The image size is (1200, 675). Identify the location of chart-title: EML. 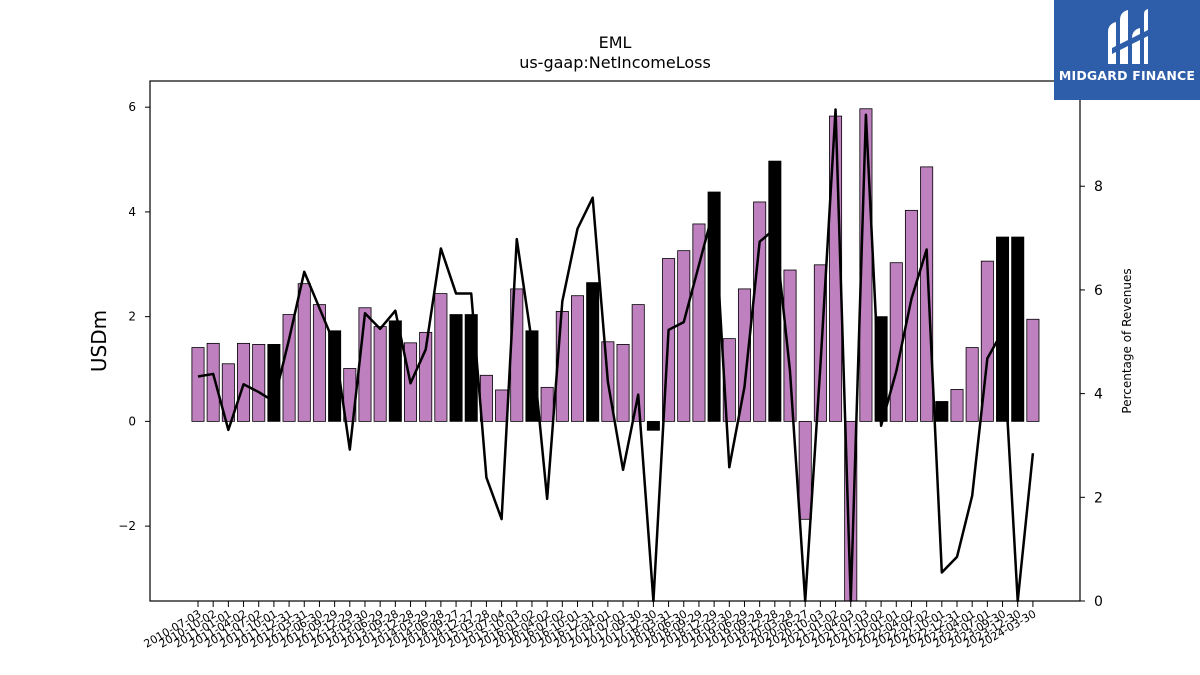
(615, 42).